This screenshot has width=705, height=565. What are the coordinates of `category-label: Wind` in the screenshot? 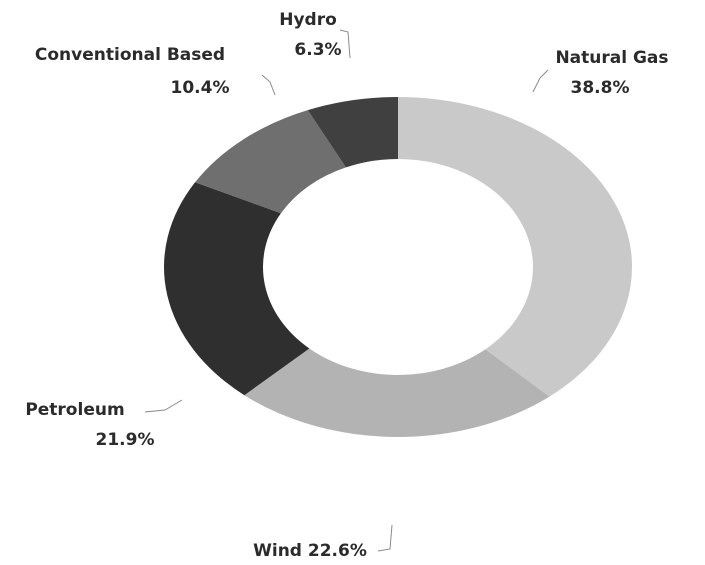 It's located at (277, 551).